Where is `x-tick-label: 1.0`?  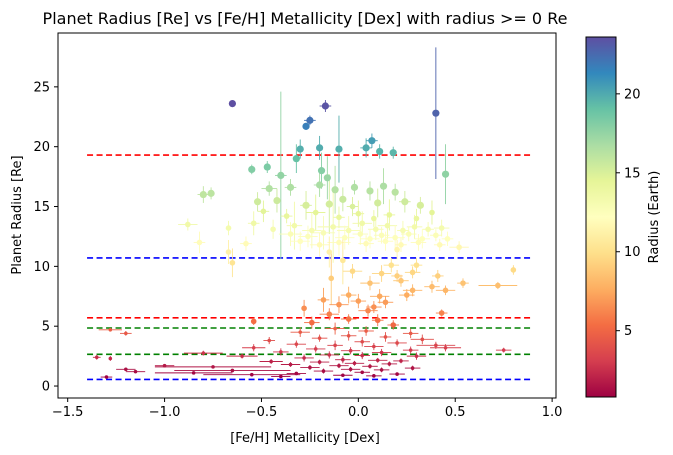
x-tick-label: 1.0 is located at coordinates (552, 412).